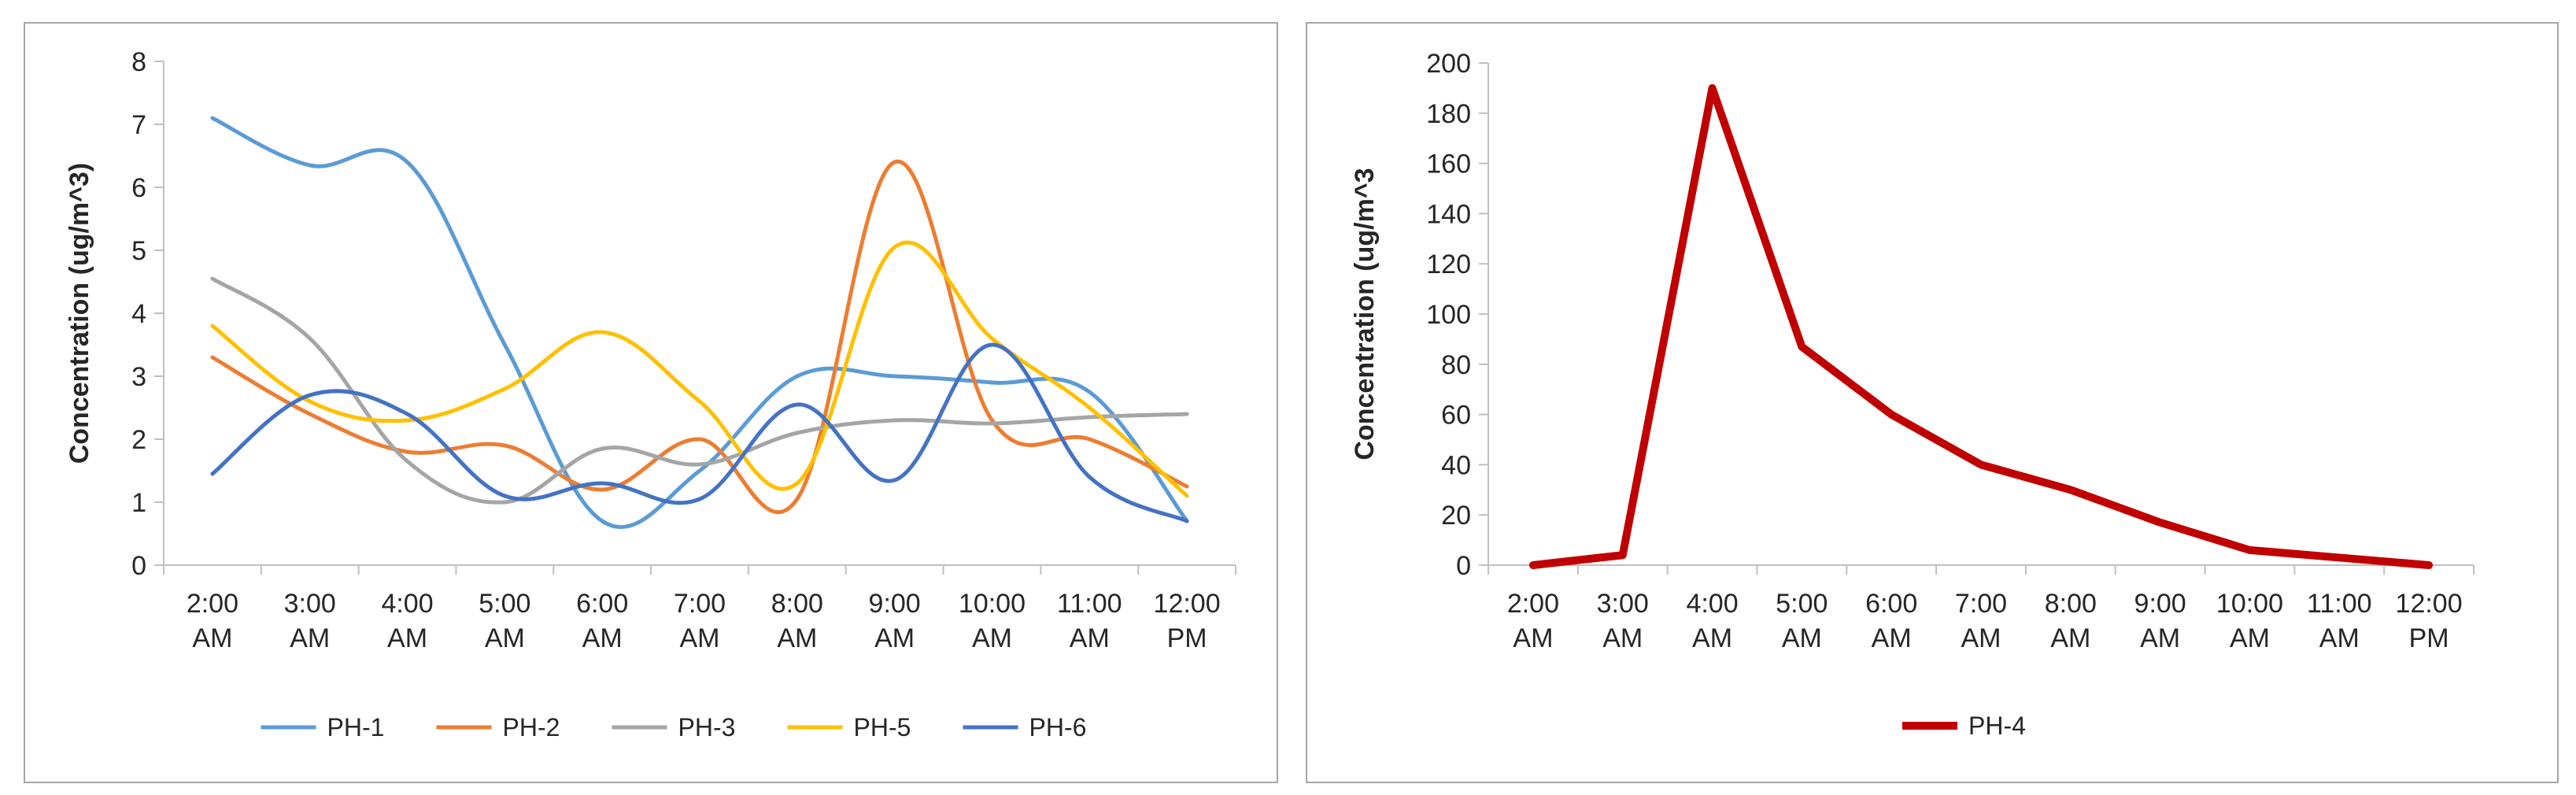 The width and height of the screenshot is (2576, 795). I want to click on y-tick-label: 8, so click(138, 62).